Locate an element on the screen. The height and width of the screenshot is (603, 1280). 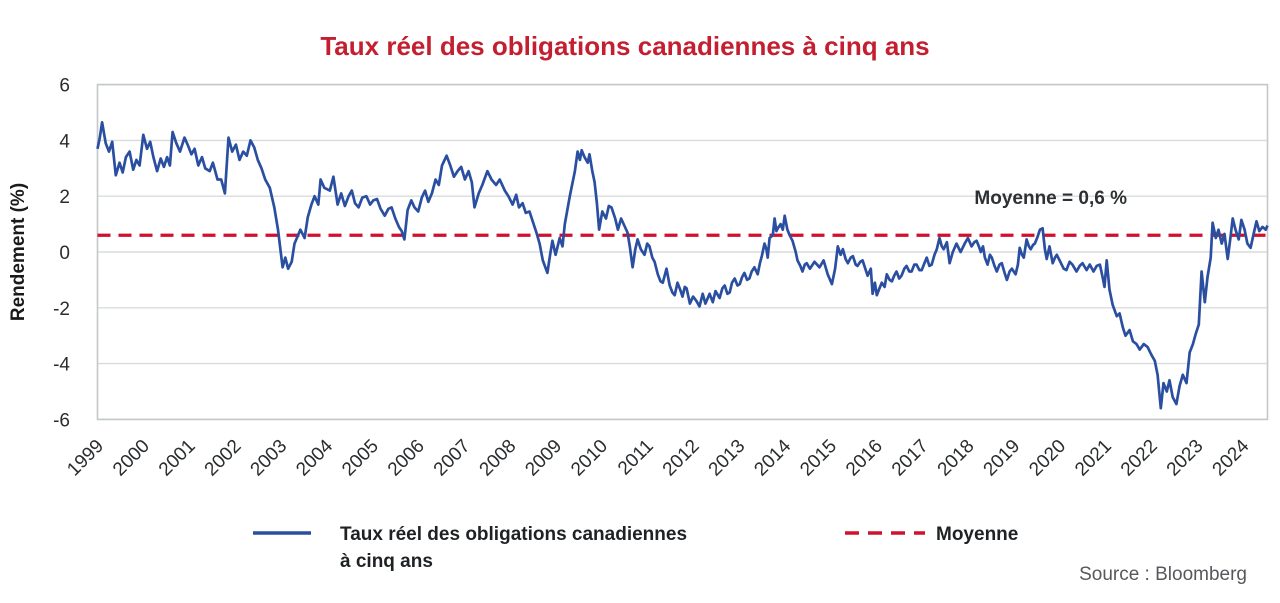
series-legend-label-line1: Taux réel des obligations canadiennes is located at coordinates (513, 534).